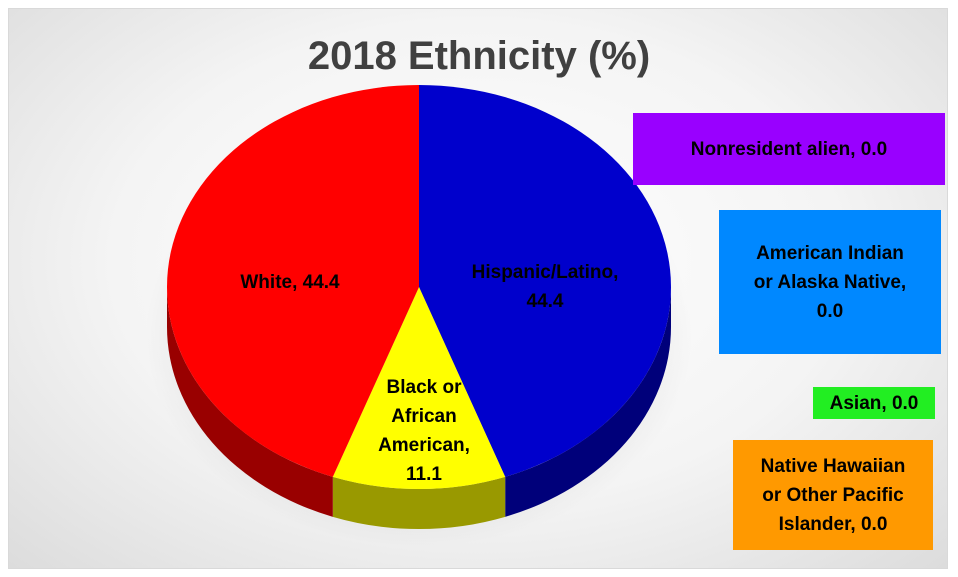 The width and height of the screenshot is (958, 577). Describe the element at coordinates (833, 524) in the screenshot. I see `callout-line: Islander, 0.0` at that location.